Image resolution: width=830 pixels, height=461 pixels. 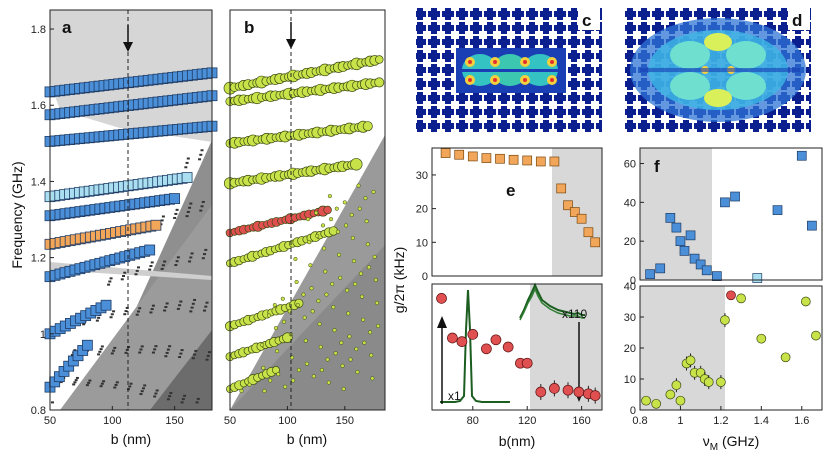 I want to click on panel-e-bottom-marks, so click(x=518, y=348).